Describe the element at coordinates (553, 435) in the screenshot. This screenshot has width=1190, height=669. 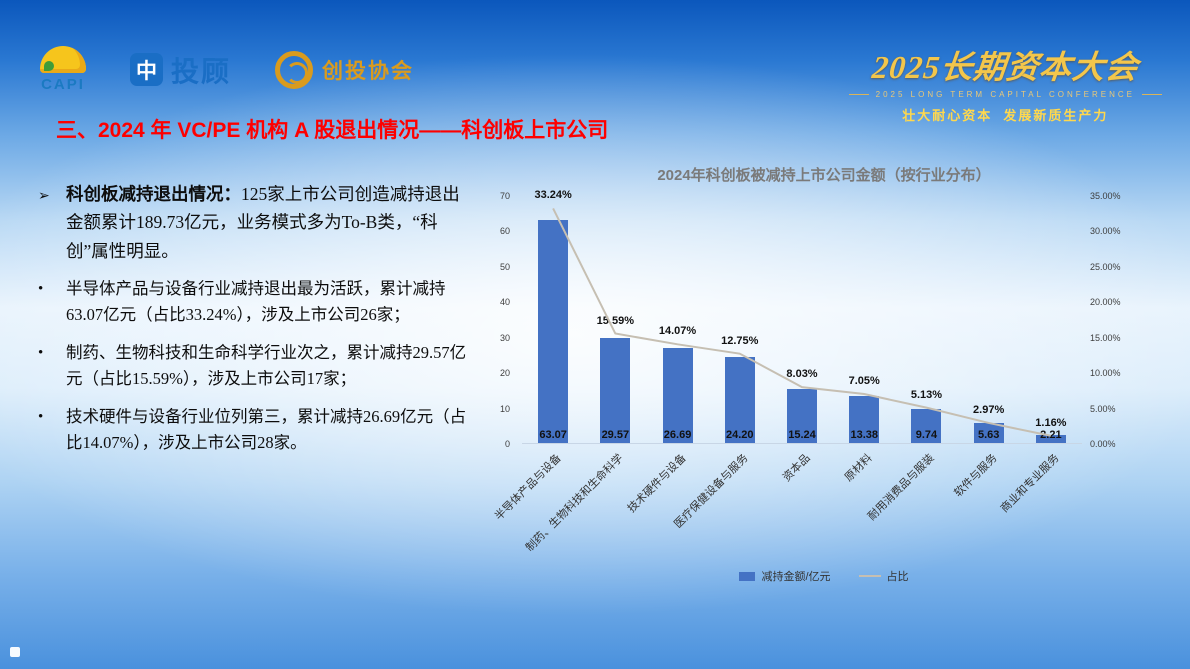
I see `bar-value-label: 63.07` at that location.